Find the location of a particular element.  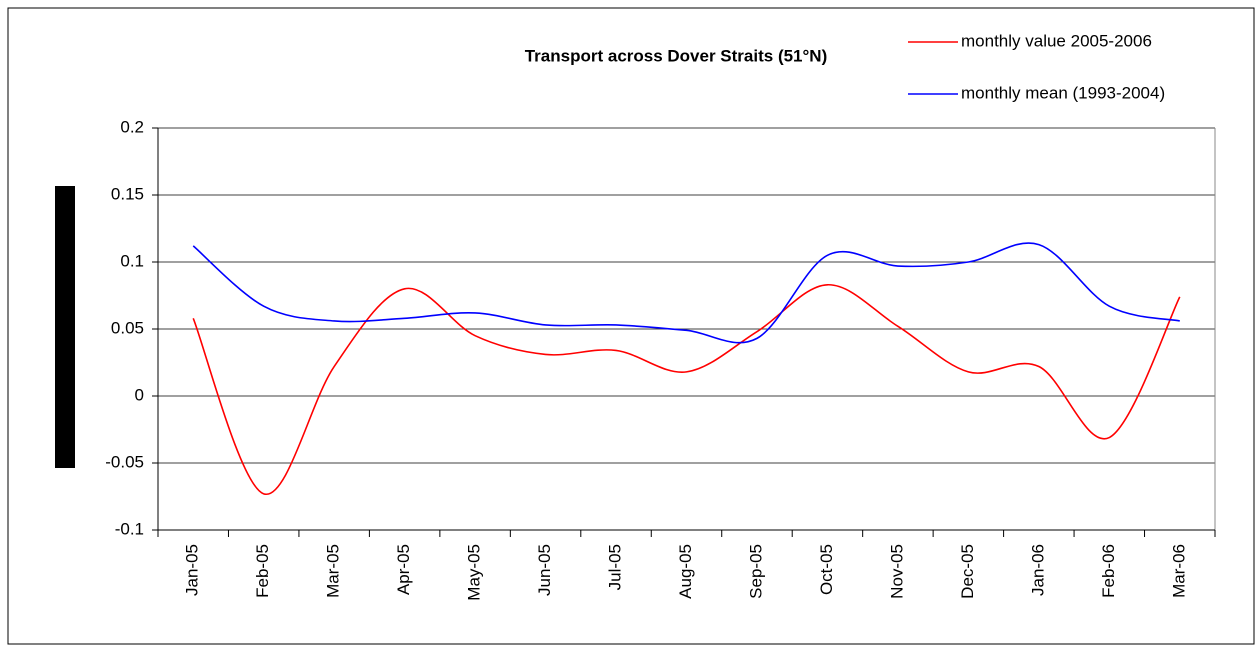

x-tick-label: Feb-05 is located at coordinates (262, 571).